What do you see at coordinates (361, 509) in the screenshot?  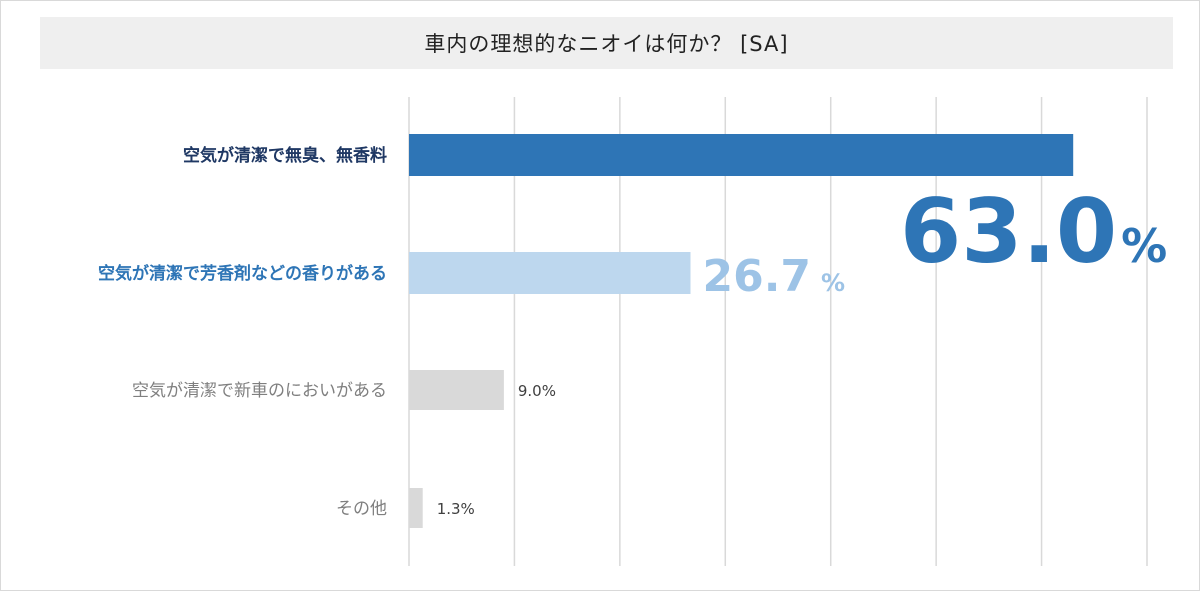 I see `category-label: その他` at bounding box center [361, 509].